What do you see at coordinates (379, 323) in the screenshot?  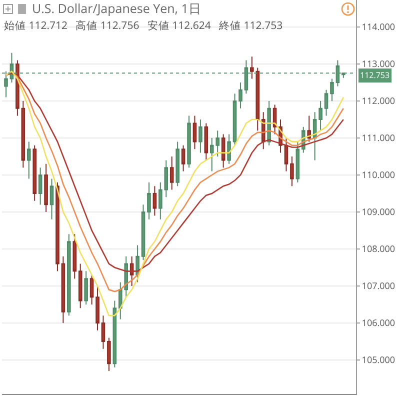 I see `y-tick-label: 106.000` at bounding box center [379, 323].